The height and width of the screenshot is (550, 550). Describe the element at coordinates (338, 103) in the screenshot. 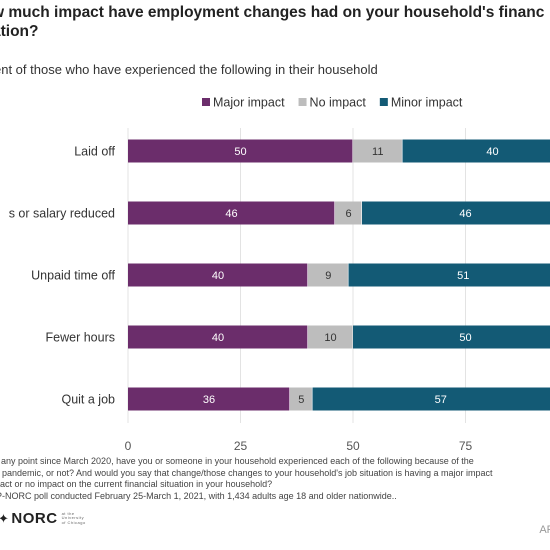

I see `legend-label: No impact` at that location.